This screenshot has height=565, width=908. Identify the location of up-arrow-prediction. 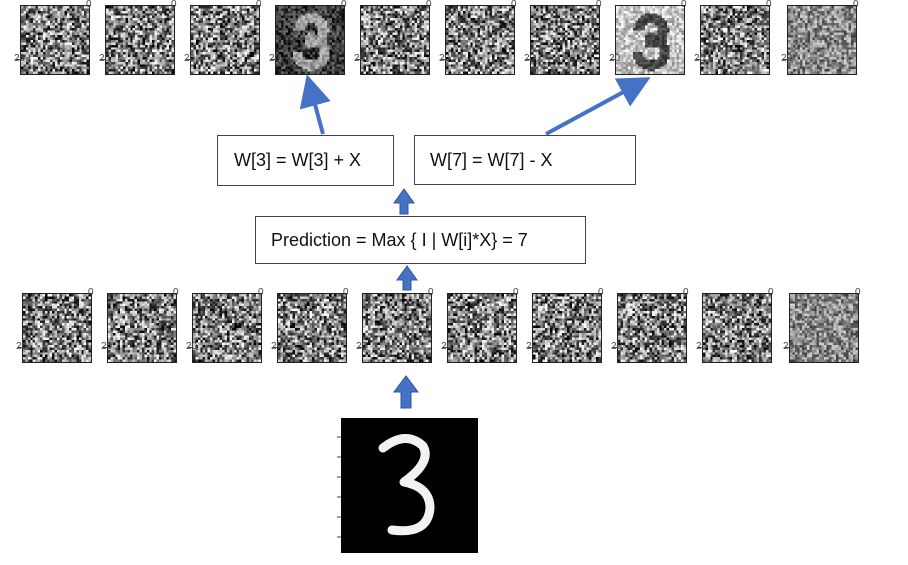
(407, 278).